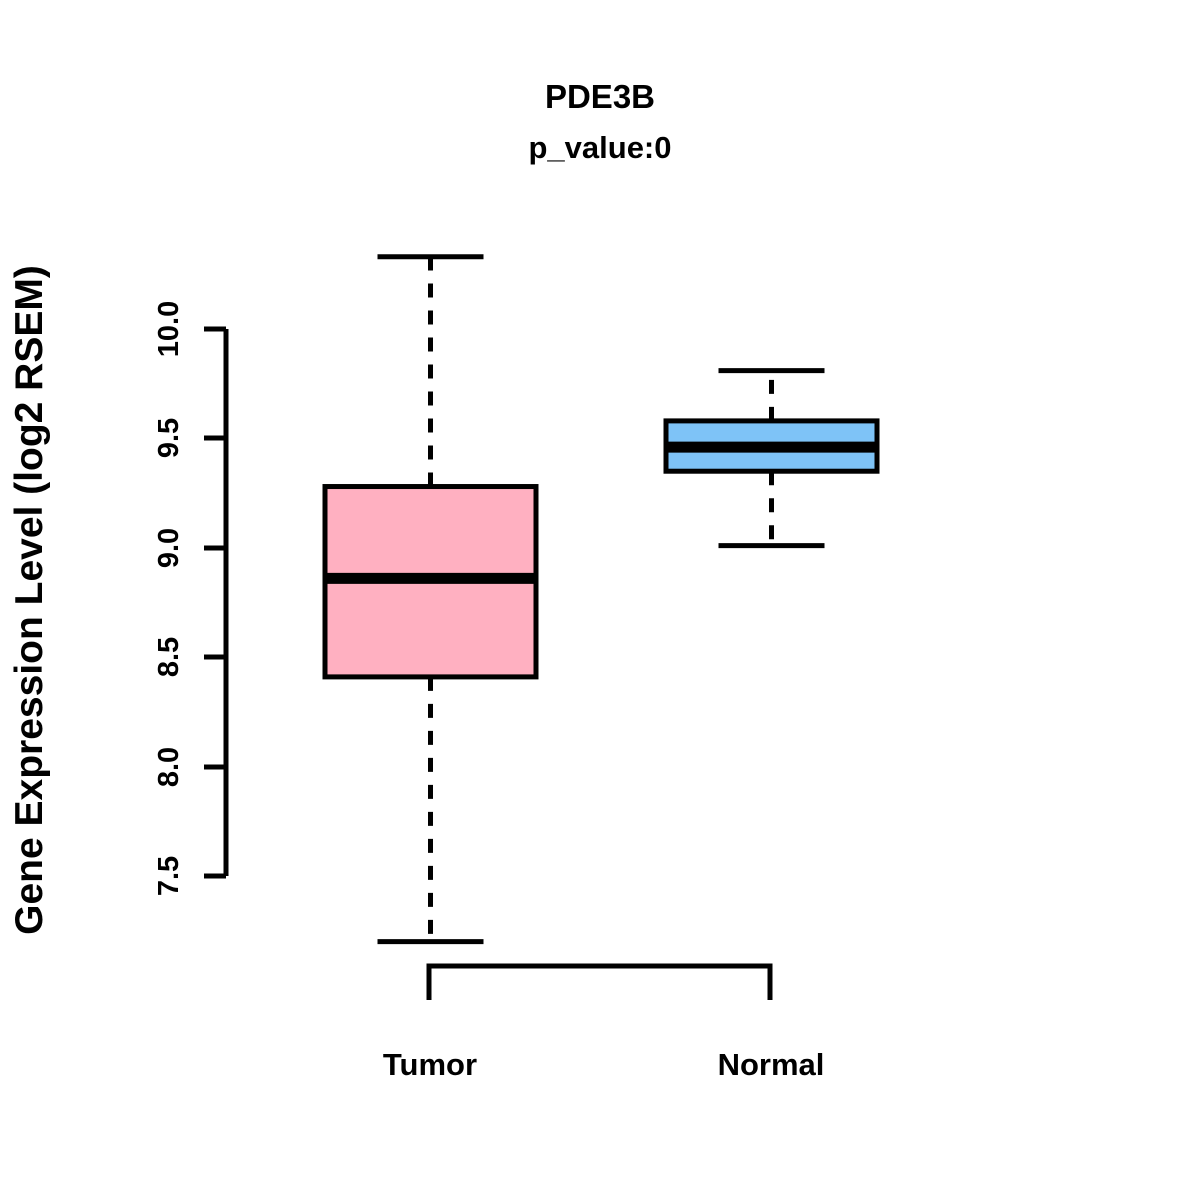 This screenshot has height=1200, width=1200. What do you see at coordinates (29, 600) in the screenshot?
I see `y-axis-title: Gene Expression Level (log2 RSEM)` at bounding box center [29, 600].